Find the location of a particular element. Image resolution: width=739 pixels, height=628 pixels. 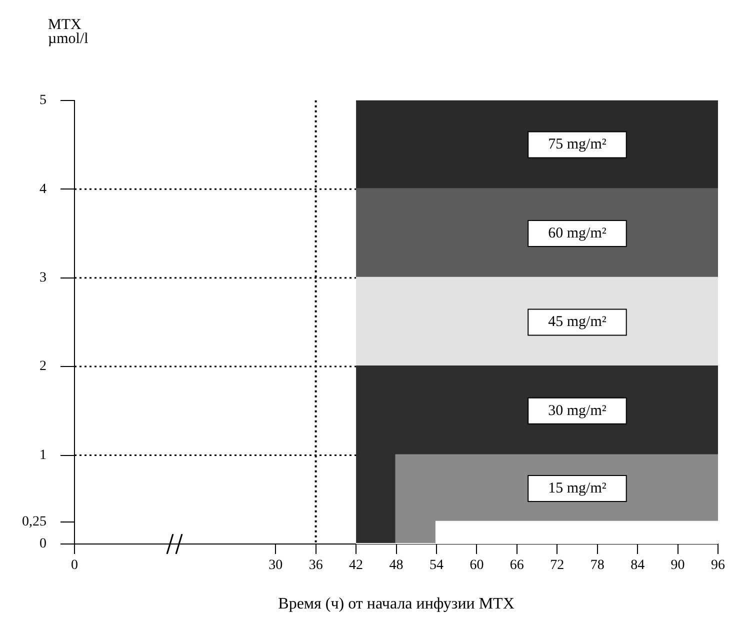

x-tick-label: 36 is located at coordinates (315, 566).